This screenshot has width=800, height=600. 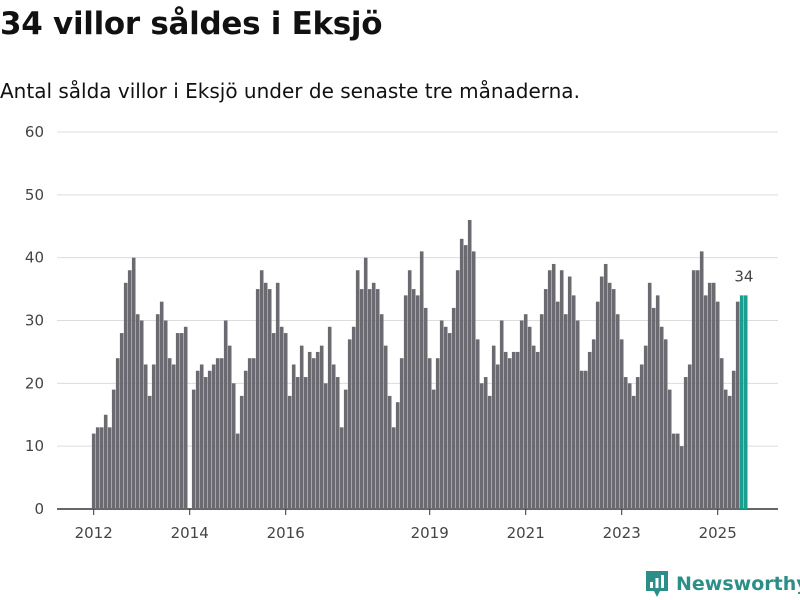 I want to click on x-tick-label: 2016, so click(x=286, y=533).